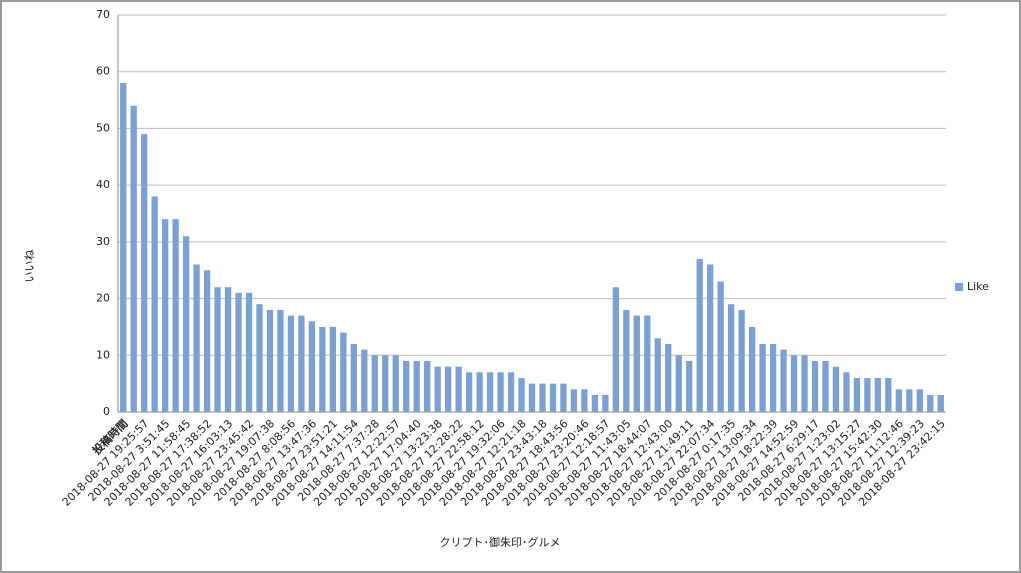  What do you see at coordinates (103, 241) in the screenshot?
I see `y-tick-label: 30` at bounding box center [103, 241].